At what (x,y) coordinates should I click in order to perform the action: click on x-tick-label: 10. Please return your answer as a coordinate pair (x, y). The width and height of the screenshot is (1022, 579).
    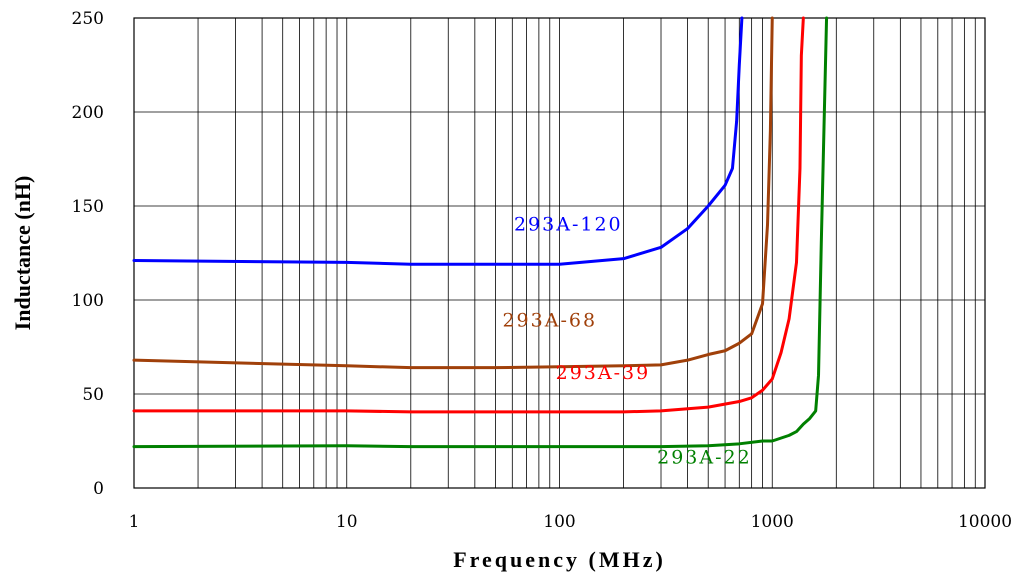
    Looking at the image, I should click on (347, 522).